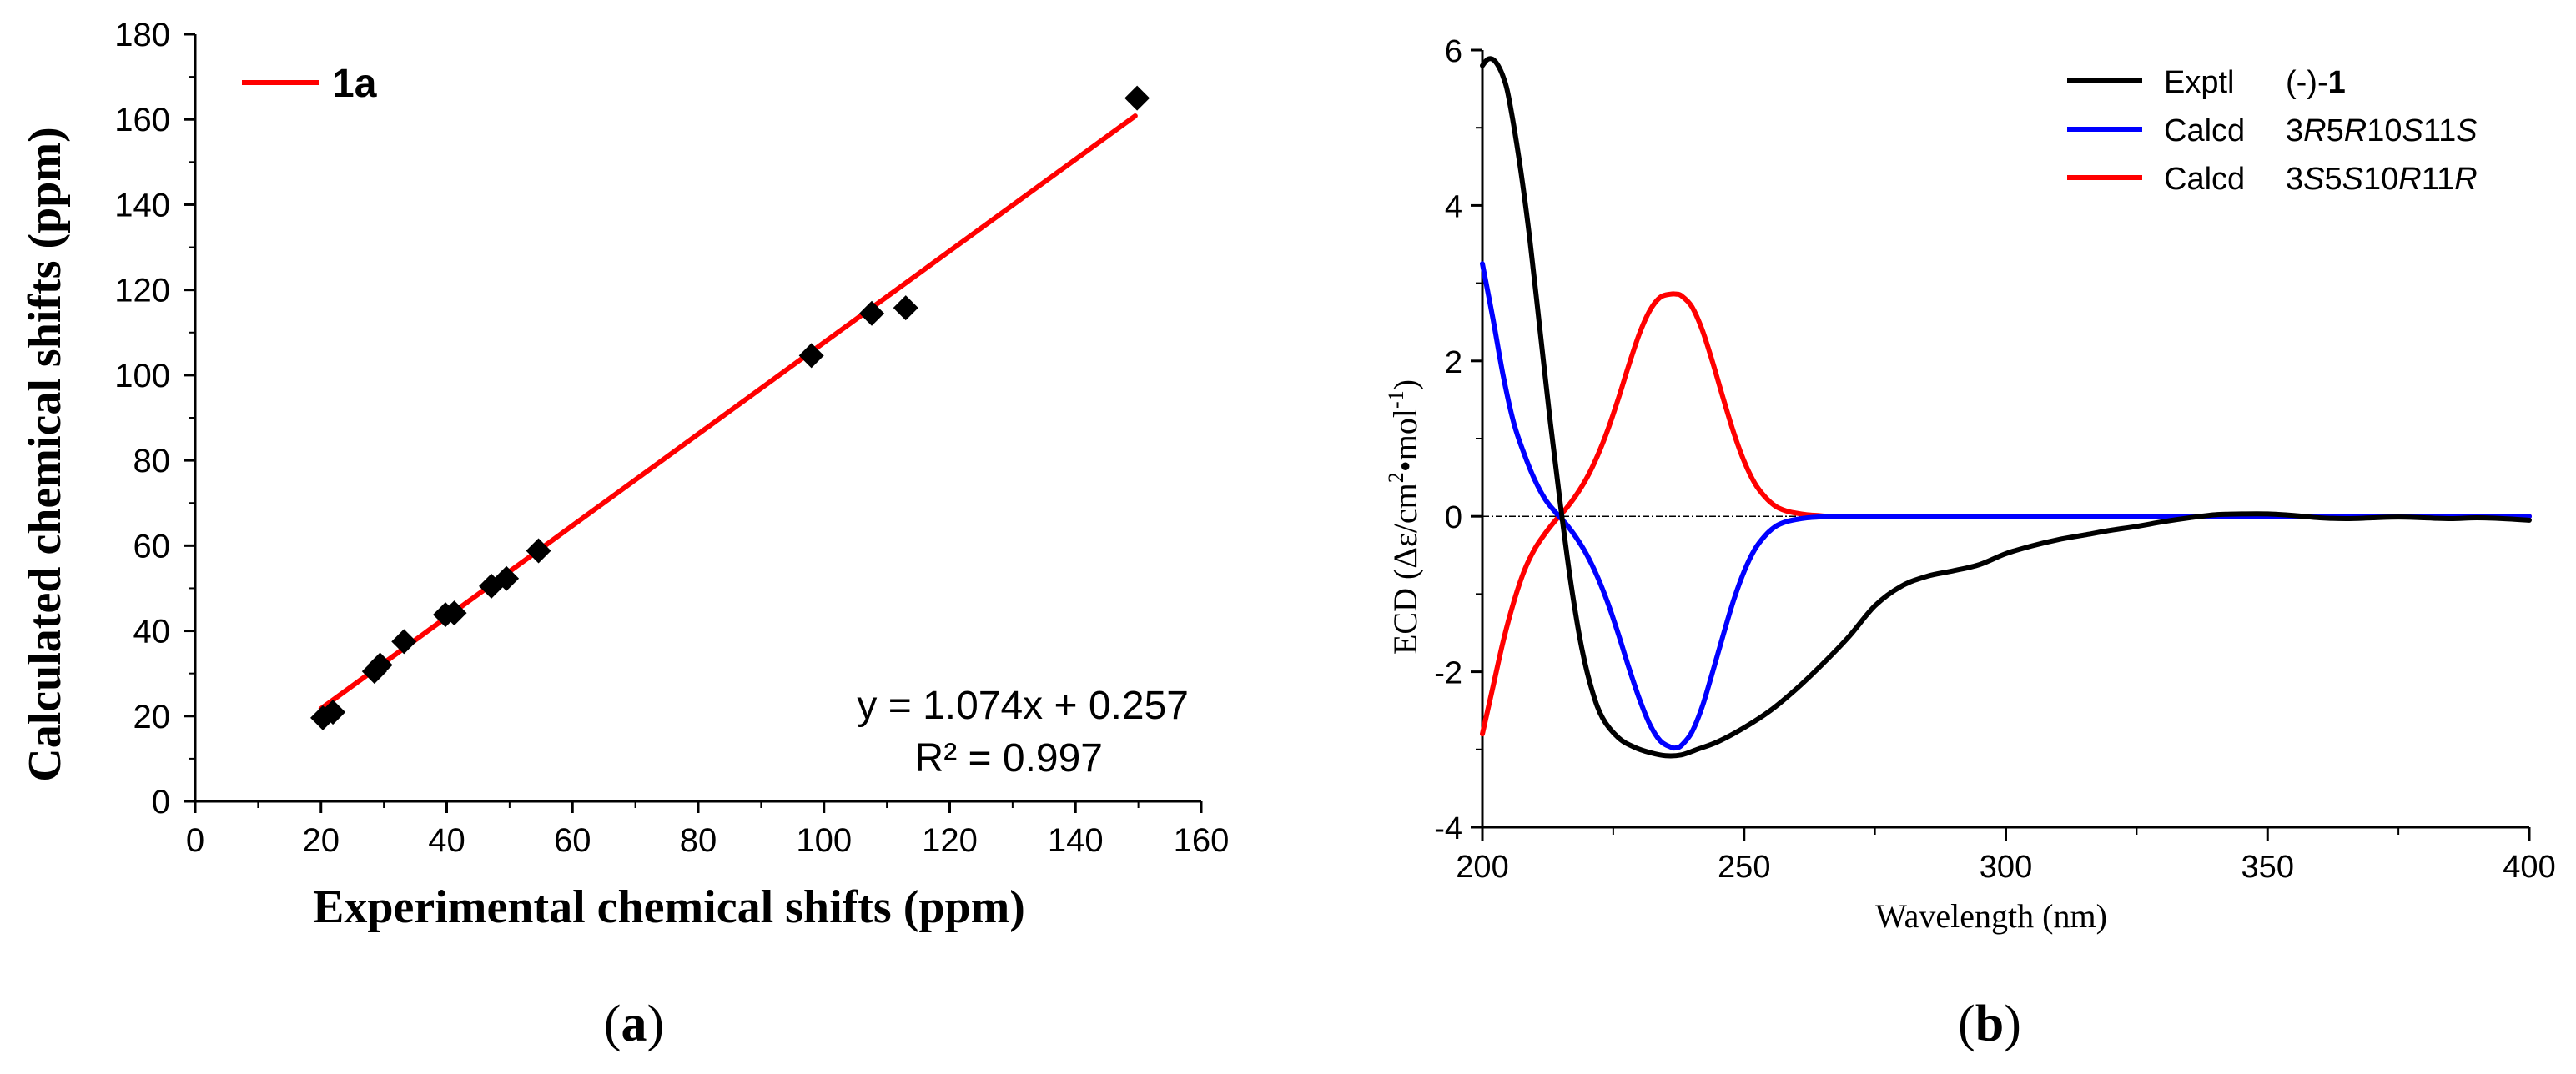  Describe the element at coordinates (2529, 868) in the screenshot. I see `panel-b-x-tick-label: 400` at that location.